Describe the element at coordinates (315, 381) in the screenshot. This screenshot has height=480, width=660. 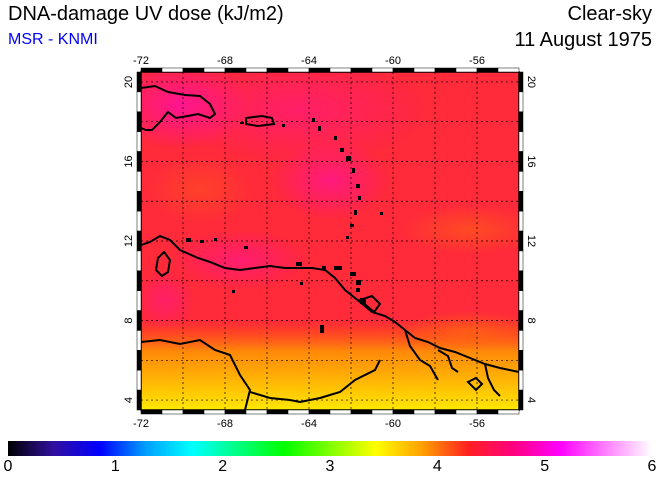
I see `venezuela-brazil-border` at that location.